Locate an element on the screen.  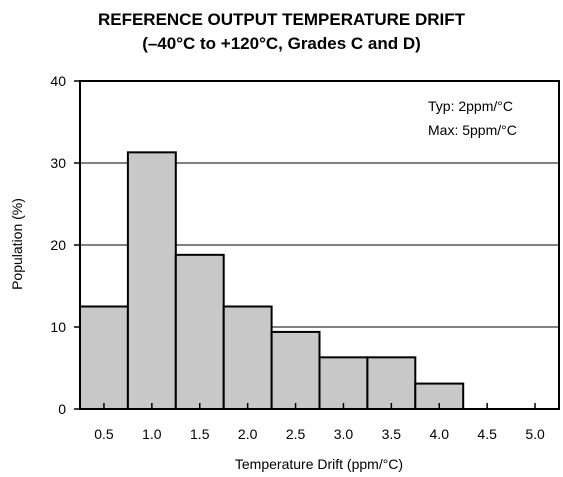
x-axis-ticks: 0.5 1.0 1.5 2.0 2.5 3.0 3.5 4.0 4.5 5.0 is located at coordinates (319, 422).